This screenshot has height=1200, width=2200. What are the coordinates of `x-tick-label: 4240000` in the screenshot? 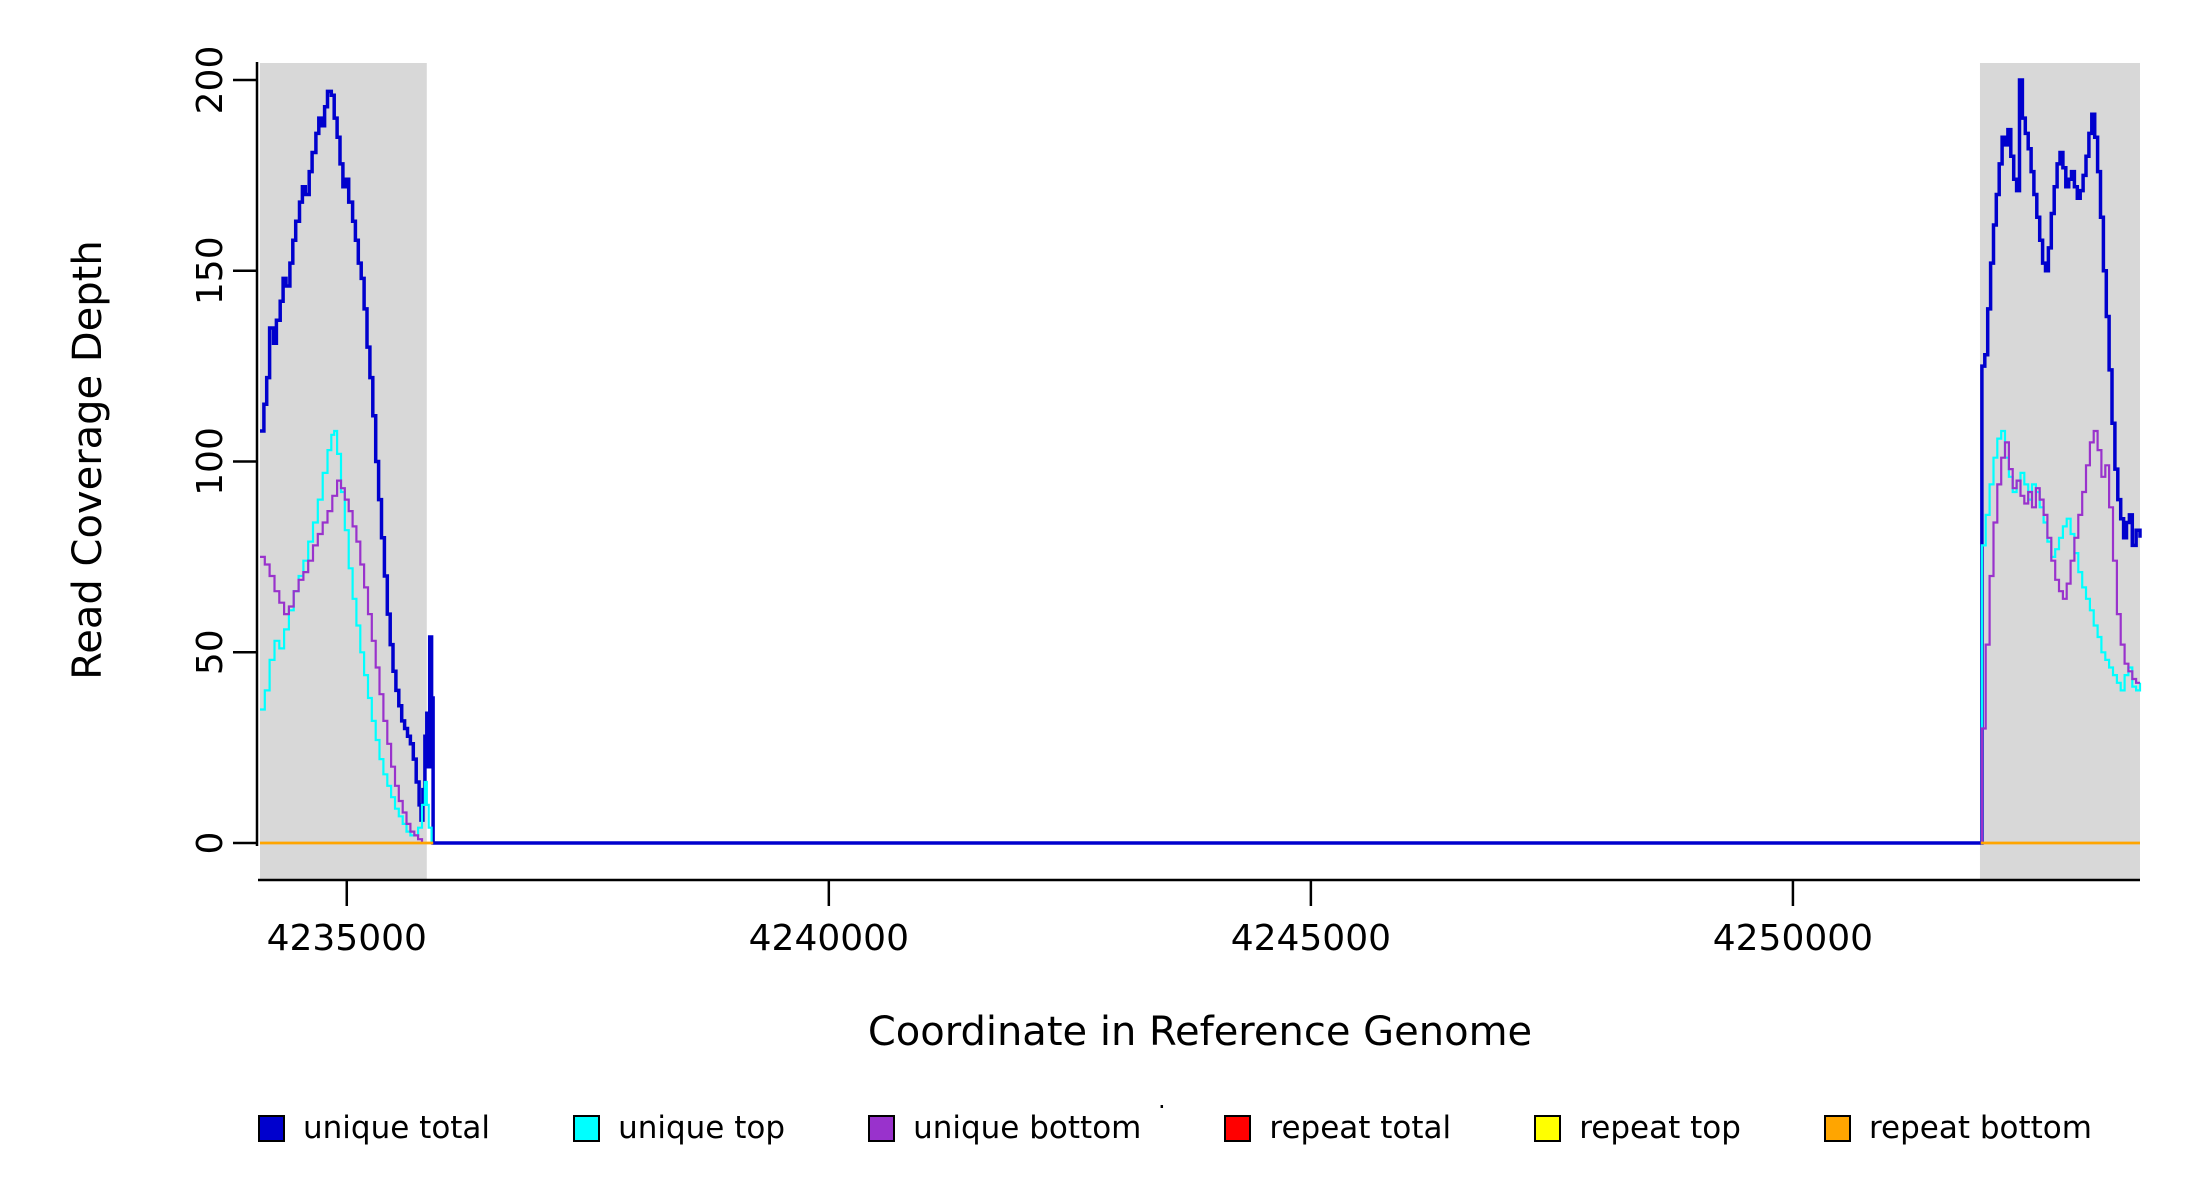 It's located at (829, 938).